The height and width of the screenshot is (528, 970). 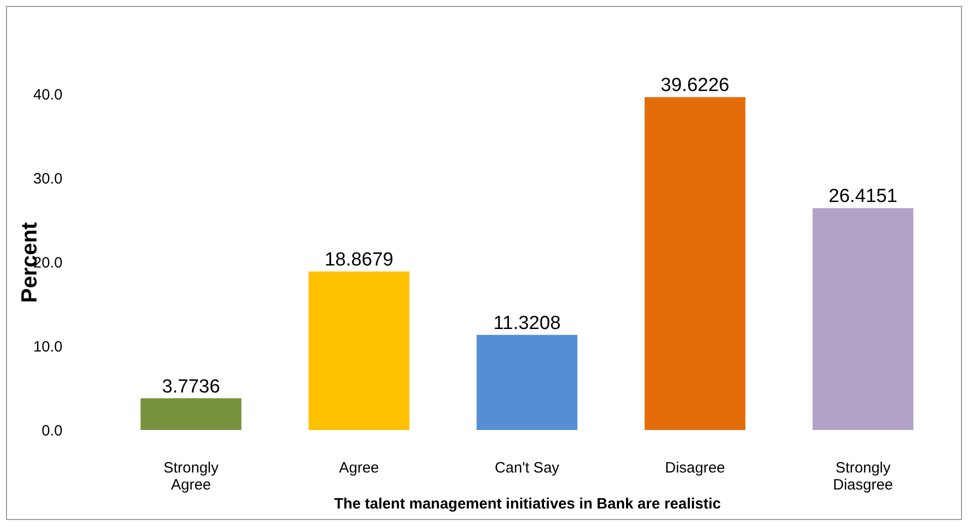 What do you see at coordinates (695, 85) in the screenshot?
I see `data-label: 39.6226` at bounding box center [695, 85].